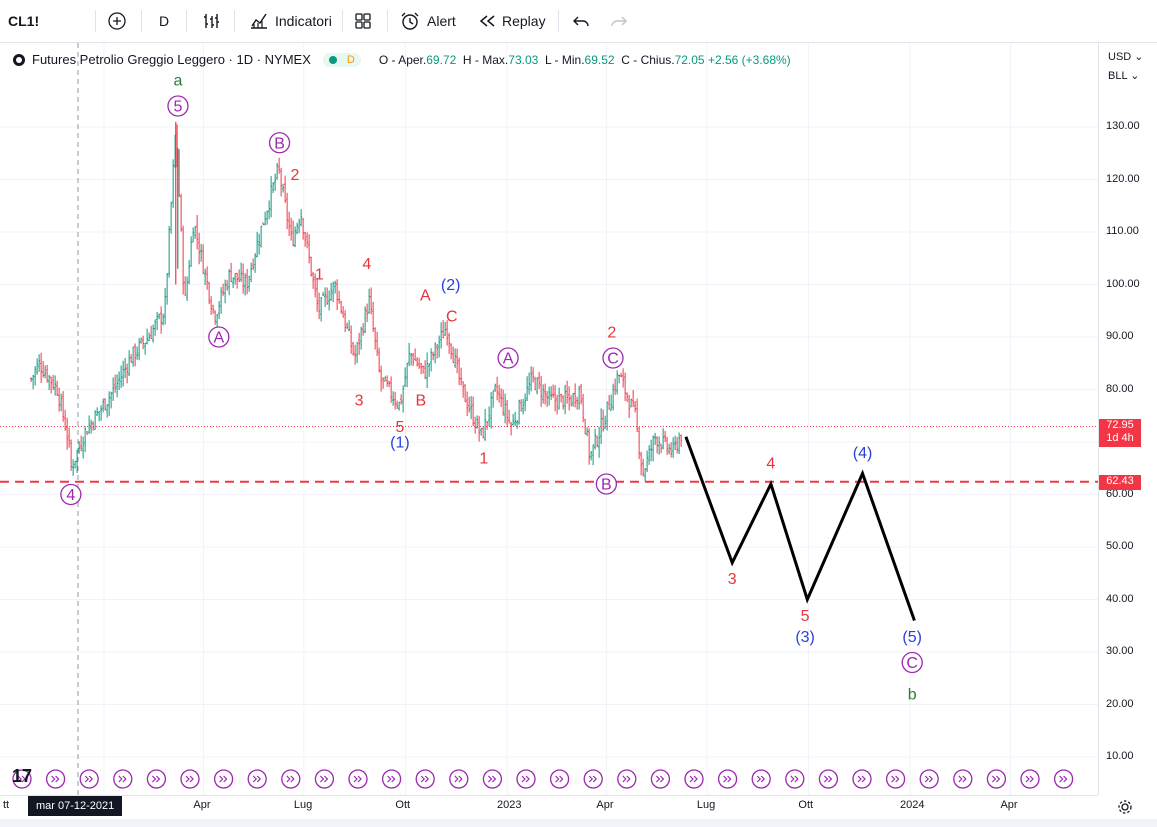 The height and width of the screenshot is (827, 1157). Describe the element at coordinates (363, 21) in the screenshot. I see `layout-button` at that location.